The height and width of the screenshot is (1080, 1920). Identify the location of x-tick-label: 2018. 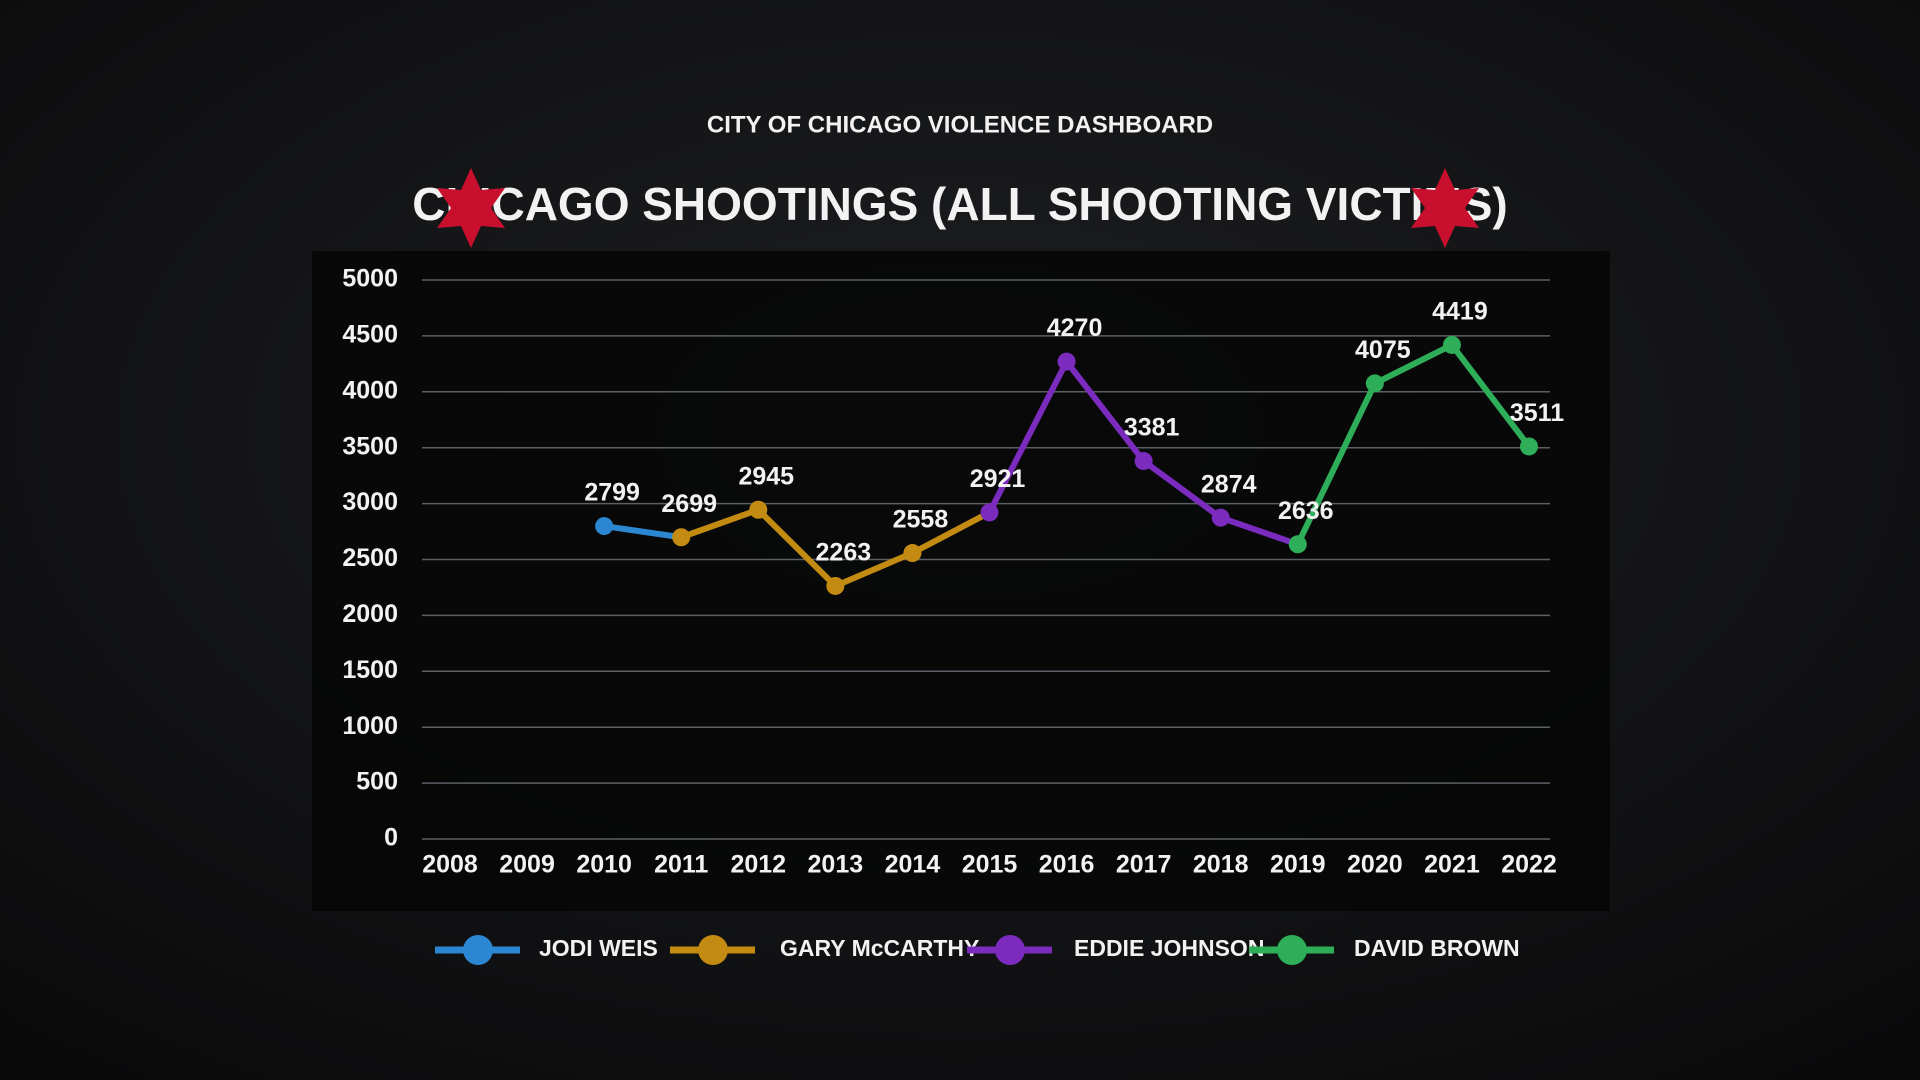
(1221, 865).